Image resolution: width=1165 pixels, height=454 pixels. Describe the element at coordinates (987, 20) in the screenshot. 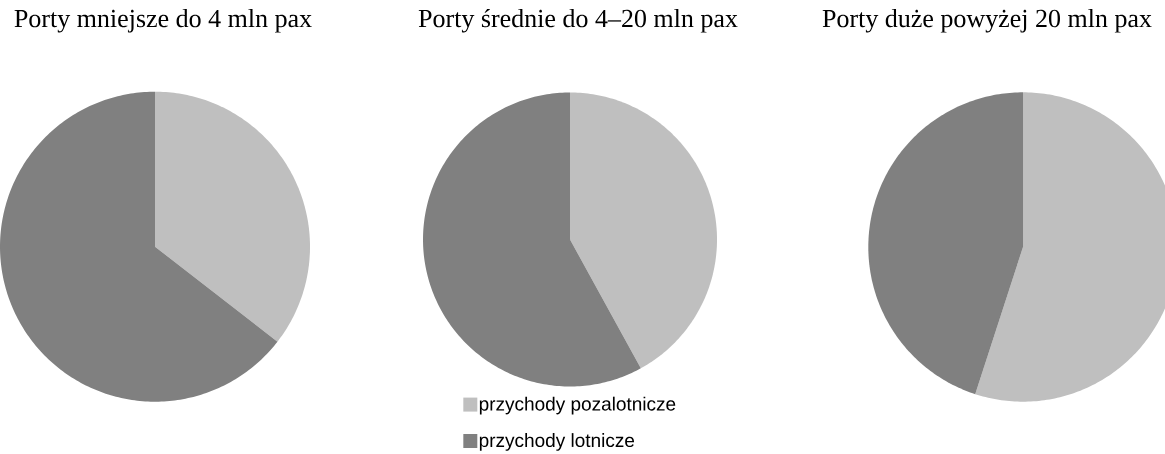

I see `chart-title: Porty duże powyżej 20 mln pax` at that location.